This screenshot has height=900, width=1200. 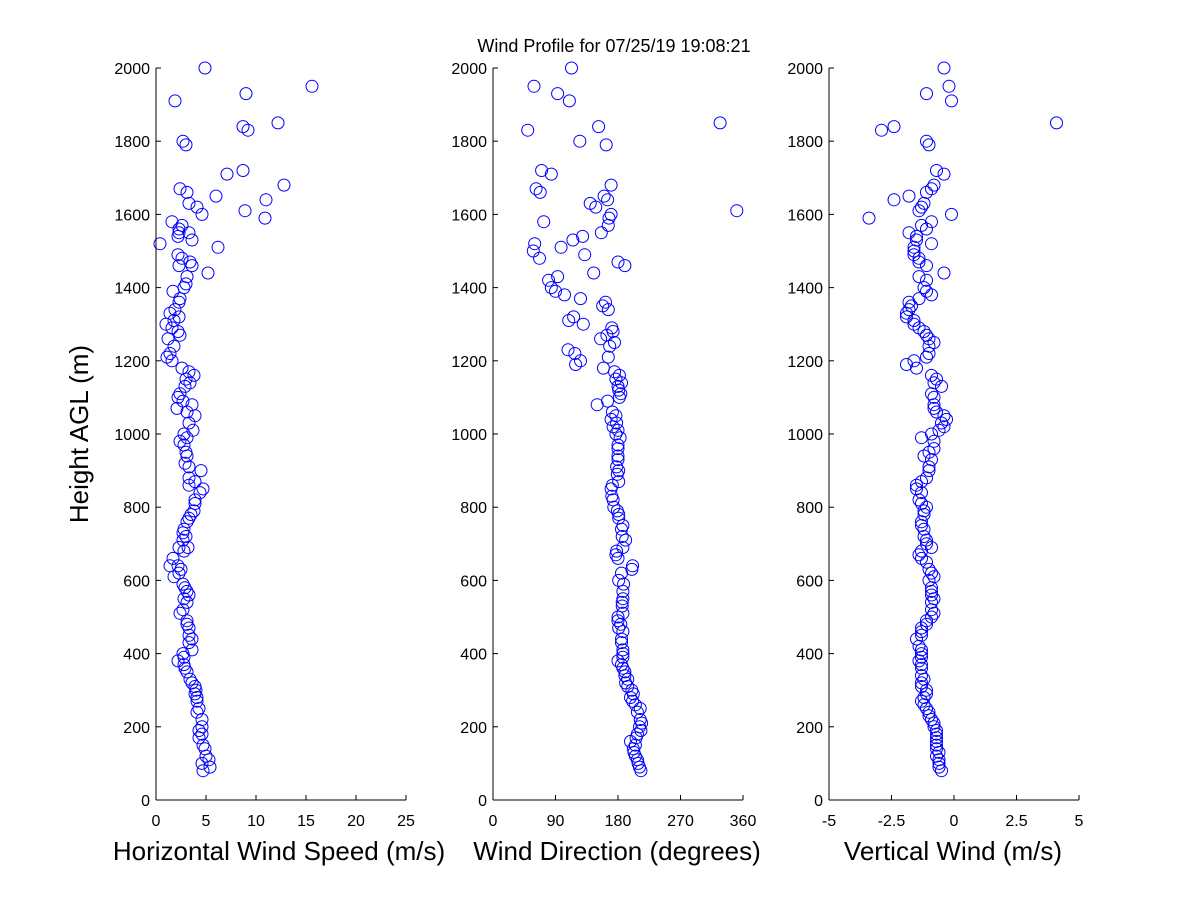 I want to click on wind-direction-x-tick-label: 180, so click(x=618, y=821).